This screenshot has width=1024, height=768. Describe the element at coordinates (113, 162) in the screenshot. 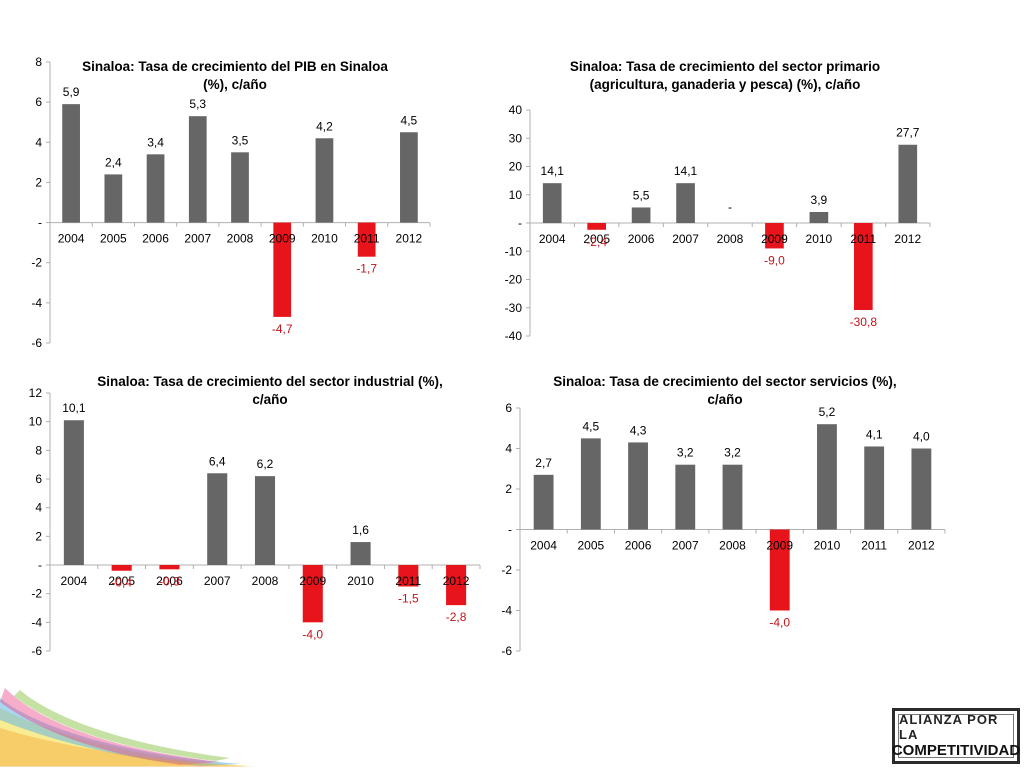

I see `data-label: 2,4` at that location.